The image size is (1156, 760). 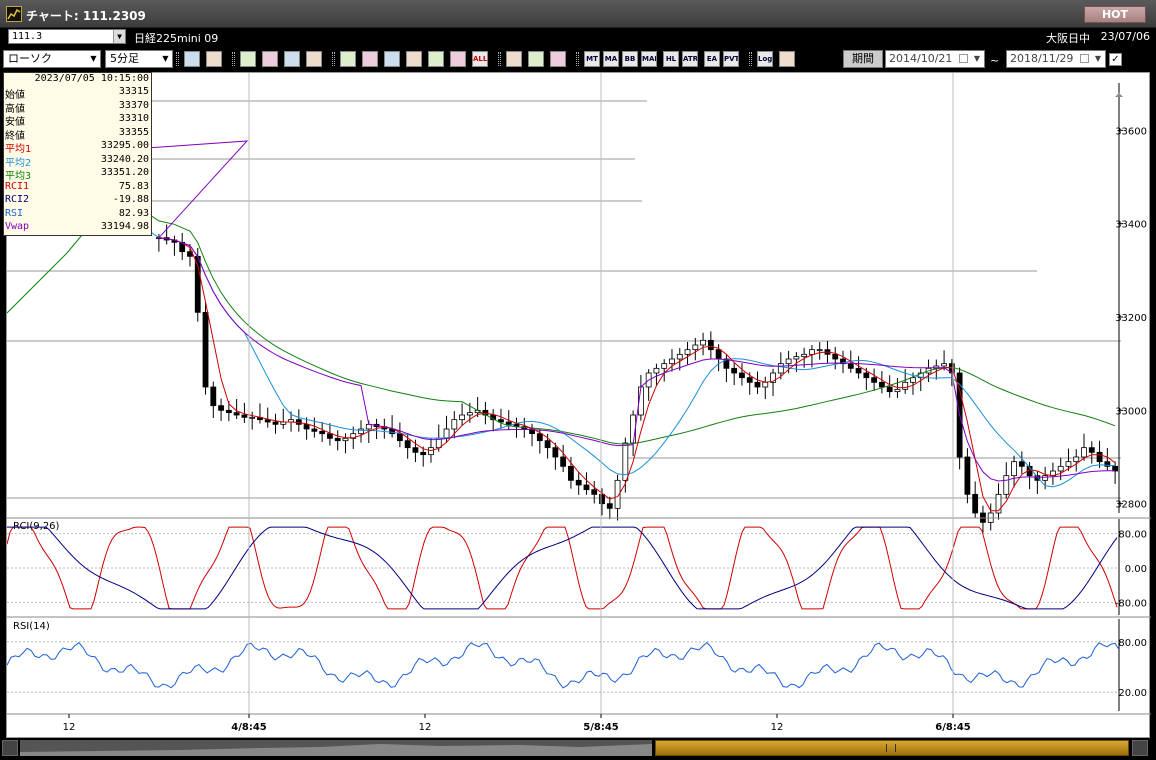 What do you see at coordinates (1131, 225) in the screenshot?
I see `y-tick-label: 33400` at bounding box center [1131, 225].